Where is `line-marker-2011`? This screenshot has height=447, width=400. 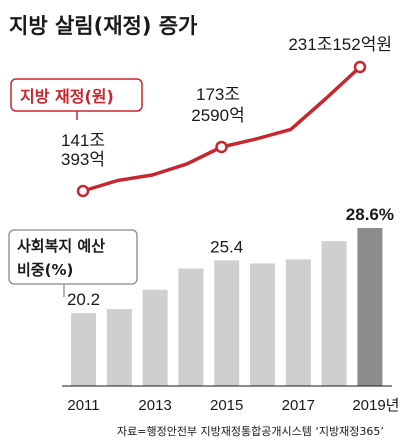
line-marker-2011 is located at coordinates (83, 191).